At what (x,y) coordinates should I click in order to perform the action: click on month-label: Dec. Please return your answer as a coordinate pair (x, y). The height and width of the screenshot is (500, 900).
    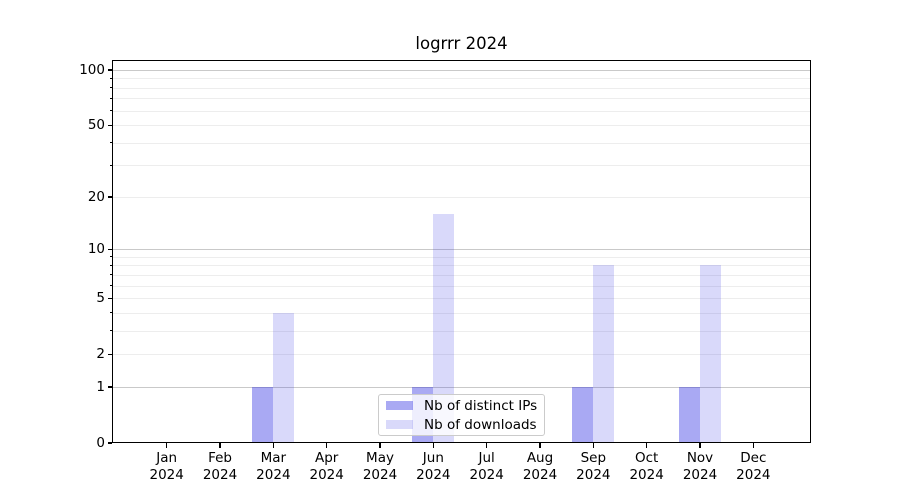
    Looking at the image, I should click on (753, 458).